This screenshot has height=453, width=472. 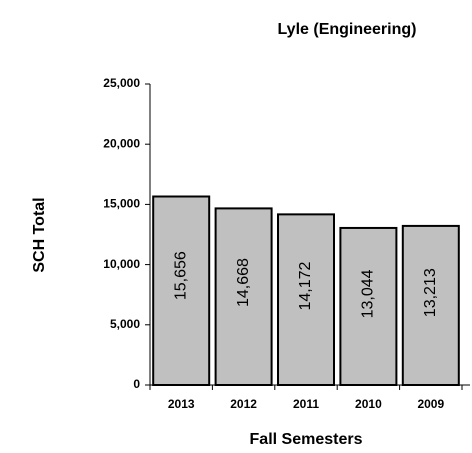 What do you see at coordinates (243, 282) in the screenshot?
I see `value-label: 14,668` at bounding box center [243, 282].